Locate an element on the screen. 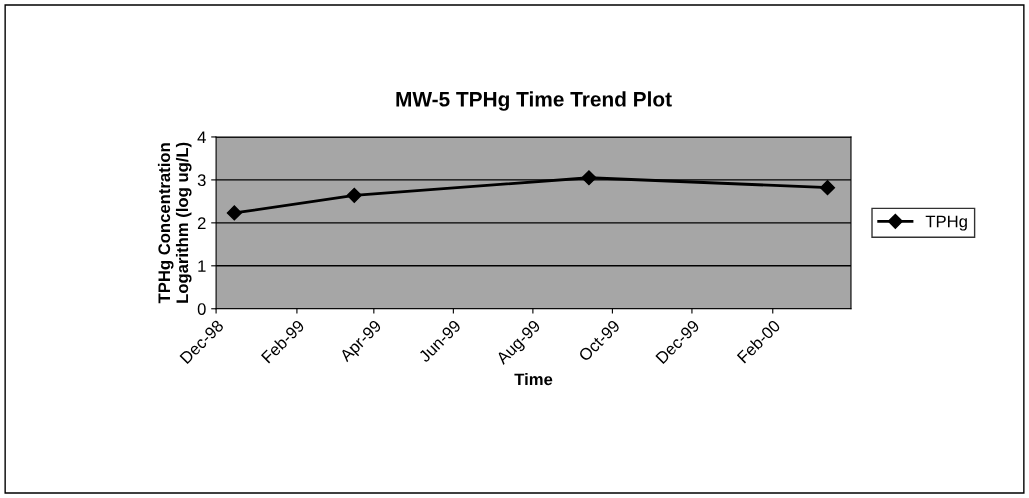 This screenshot has height=498, width=1029. y-tick-label: 0 is located at coordinates (201, 309).